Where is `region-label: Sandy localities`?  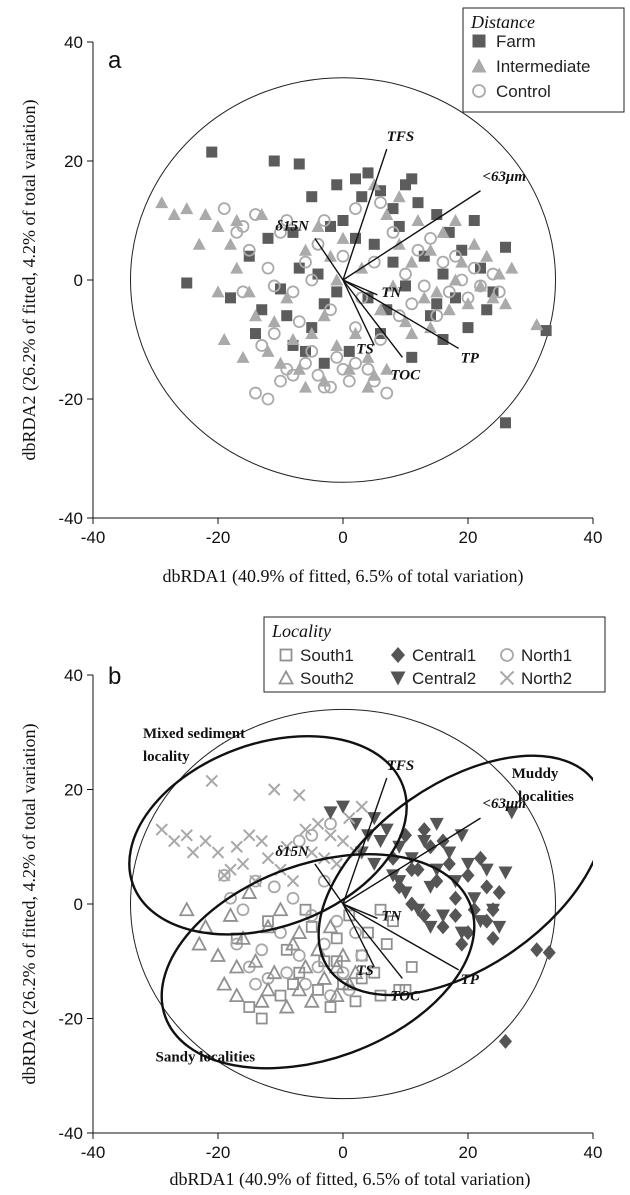 region-label: Sandy localities is located at coordinates (206, 1057).